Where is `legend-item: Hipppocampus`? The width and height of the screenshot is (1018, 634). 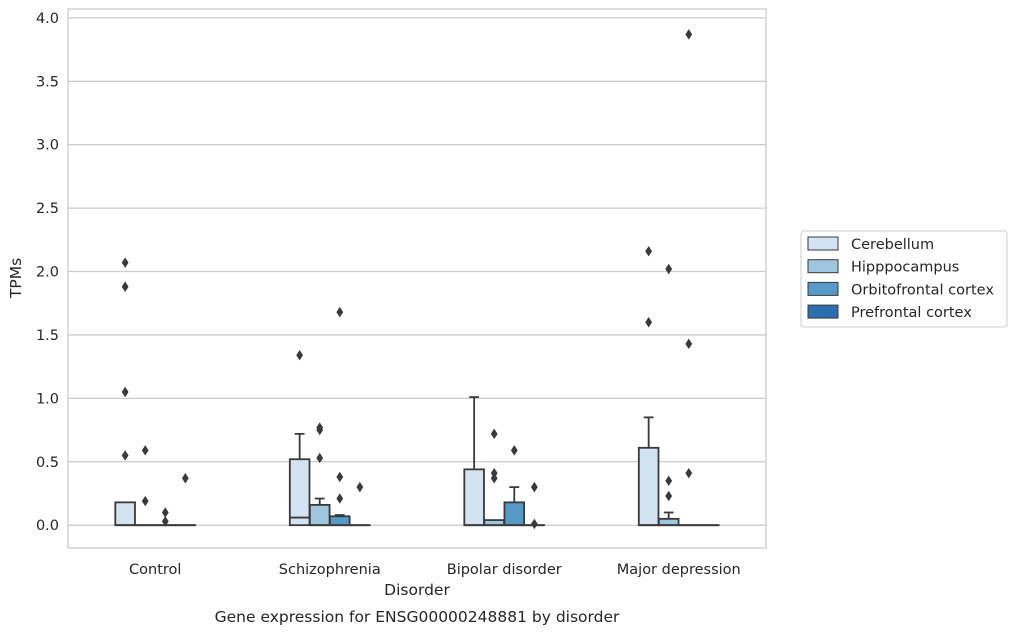
legend-item: Hipppocampus is located at coordinates (883, 267).